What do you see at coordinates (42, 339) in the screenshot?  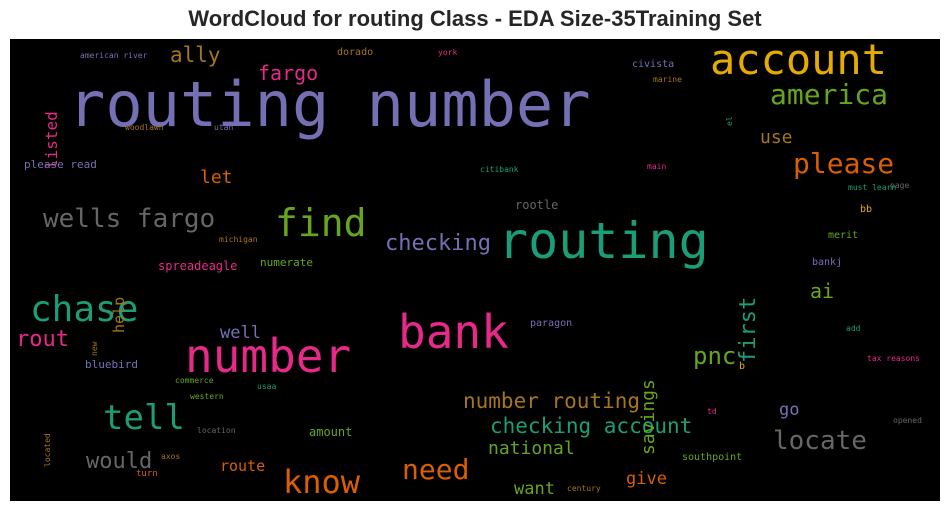 I see `cloud-word: rout` at bounding box center [42, 339].